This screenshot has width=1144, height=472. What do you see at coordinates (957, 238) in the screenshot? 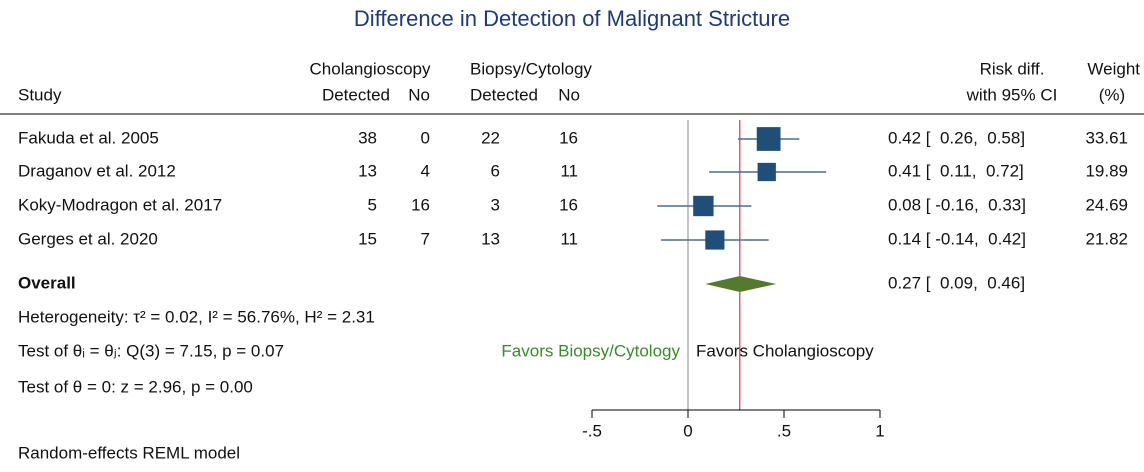
I see `ci-label: 0.14 [ -0.14, 0.42]` at bounding box center [957, 238].